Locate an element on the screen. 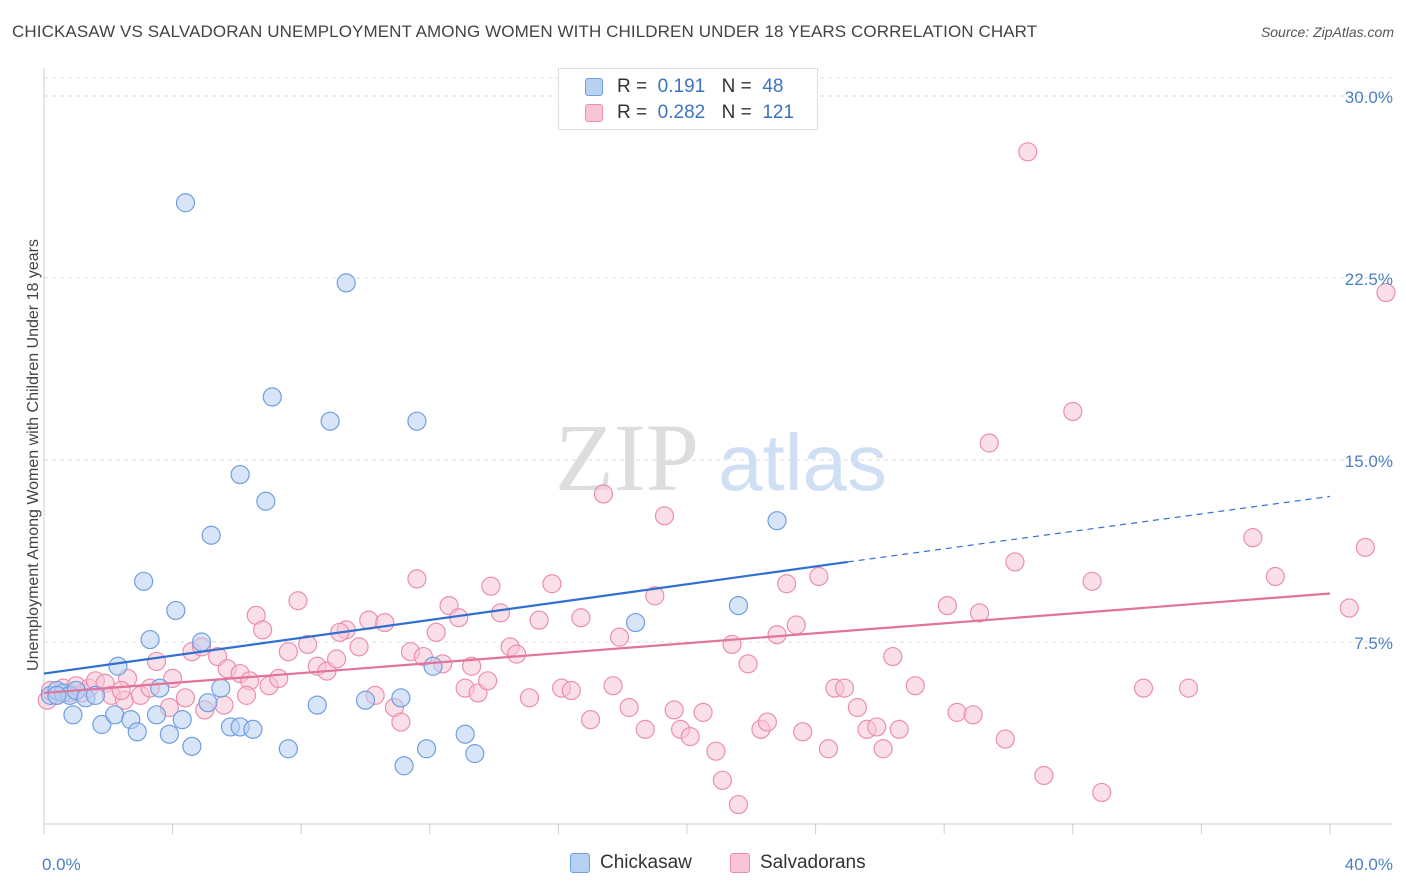 The height and width of the screenshot is (892, 1406). chickasaw-legend-swatch is located at coordinates (580, 863).